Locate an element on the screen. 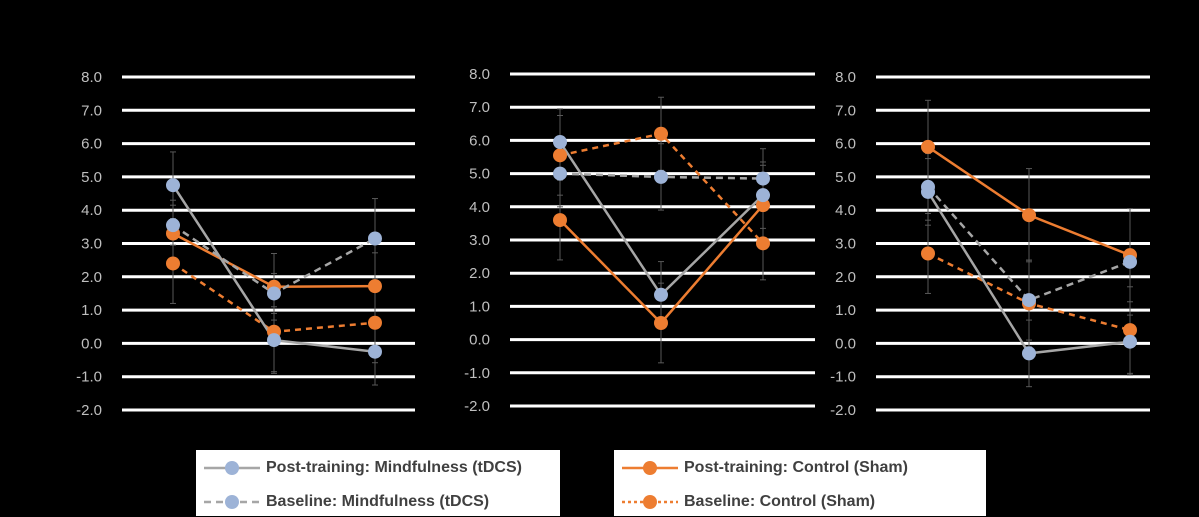 Image resolution: width=1199 pixels, height=517 pixels. legend-marker-base-control is located at coordinates (650, 502).